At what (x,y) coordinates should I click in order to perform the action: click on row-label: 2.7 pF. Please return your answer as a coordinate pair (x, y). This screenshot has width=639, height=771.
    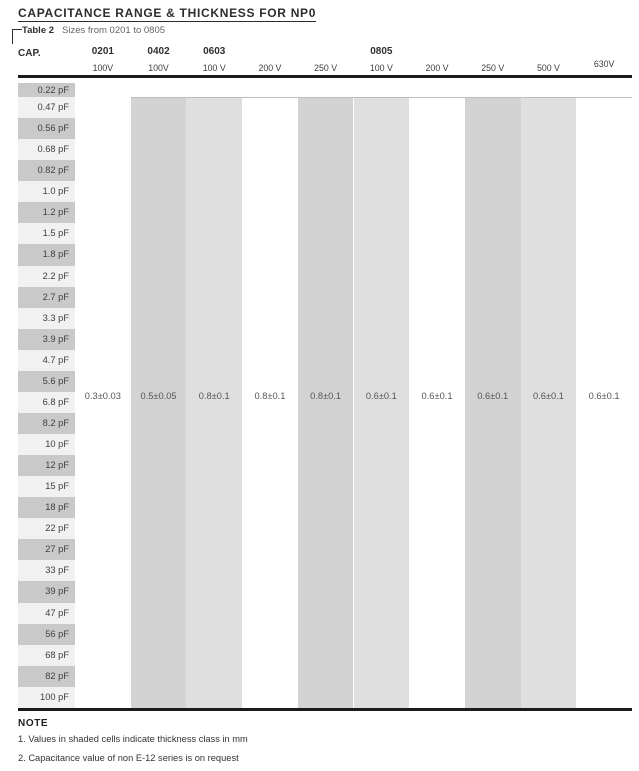
    Looking at the image, I should click on (46, 297).